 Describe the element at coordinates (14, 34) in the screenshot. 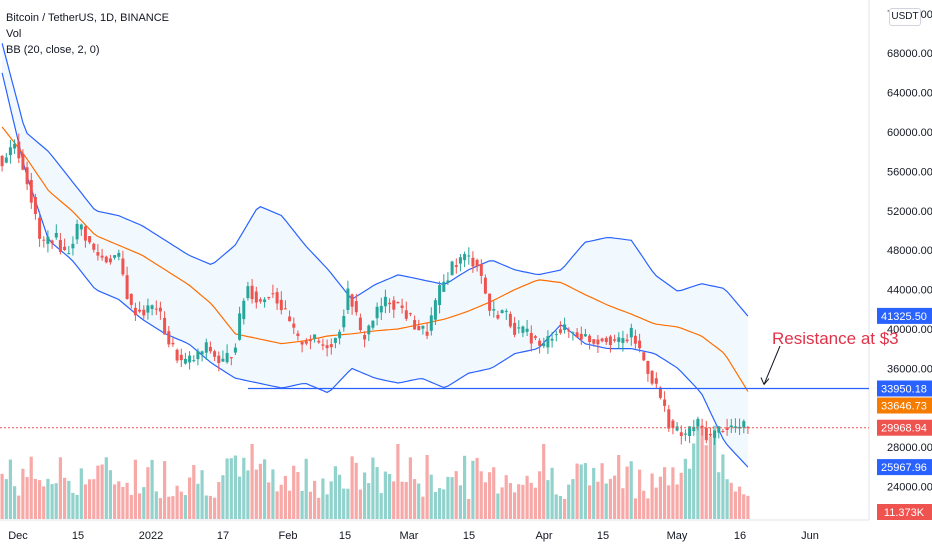

I see `volume-legend: Vol` at that location.